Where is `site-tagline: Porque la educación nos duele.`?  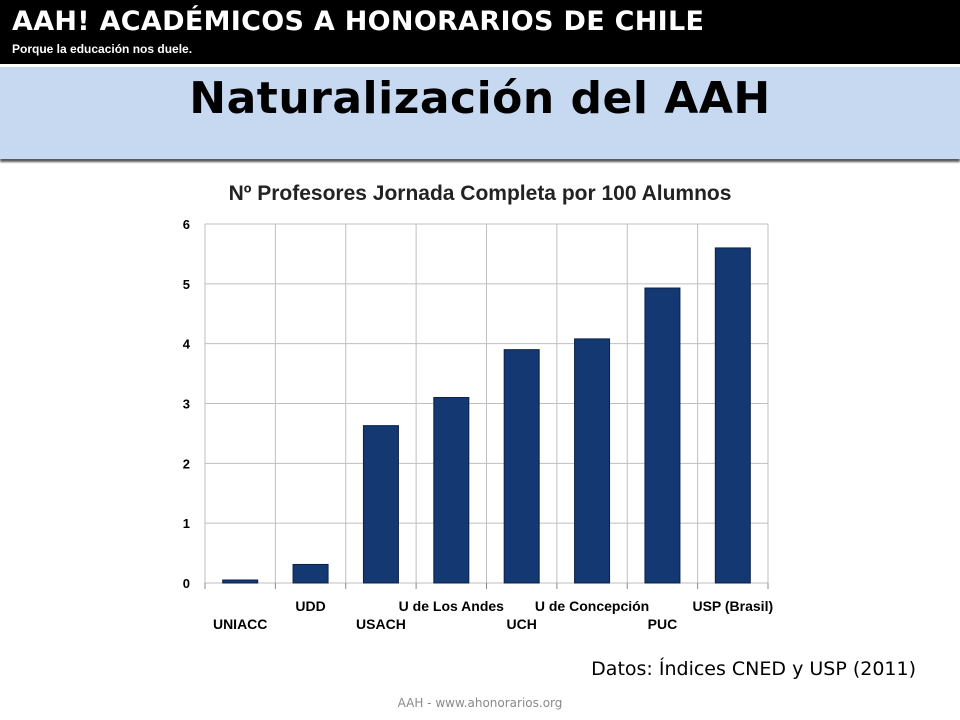
site-tagline: Porque la educación nos duele. is located at coordinates (102, 49).